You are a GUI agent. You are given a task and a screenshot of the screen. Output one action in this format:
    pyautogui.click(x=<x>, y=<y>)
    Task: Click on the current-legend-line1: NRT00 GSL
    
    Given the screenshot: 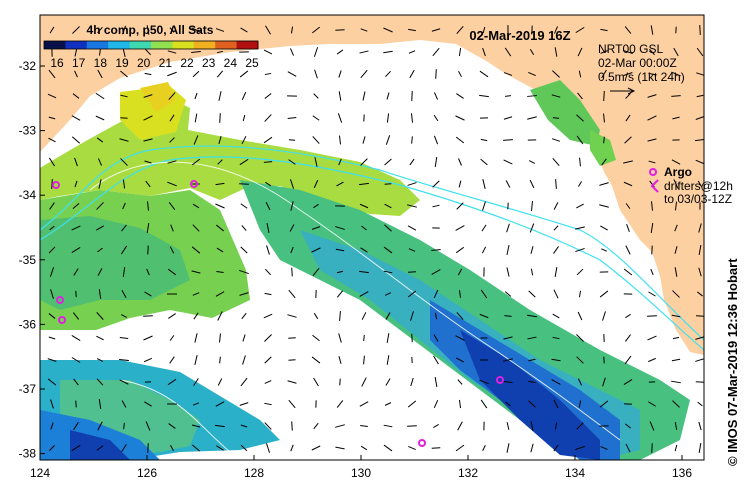 What is the action you would take?
    pyautogui.click(x=630, y=49)
    